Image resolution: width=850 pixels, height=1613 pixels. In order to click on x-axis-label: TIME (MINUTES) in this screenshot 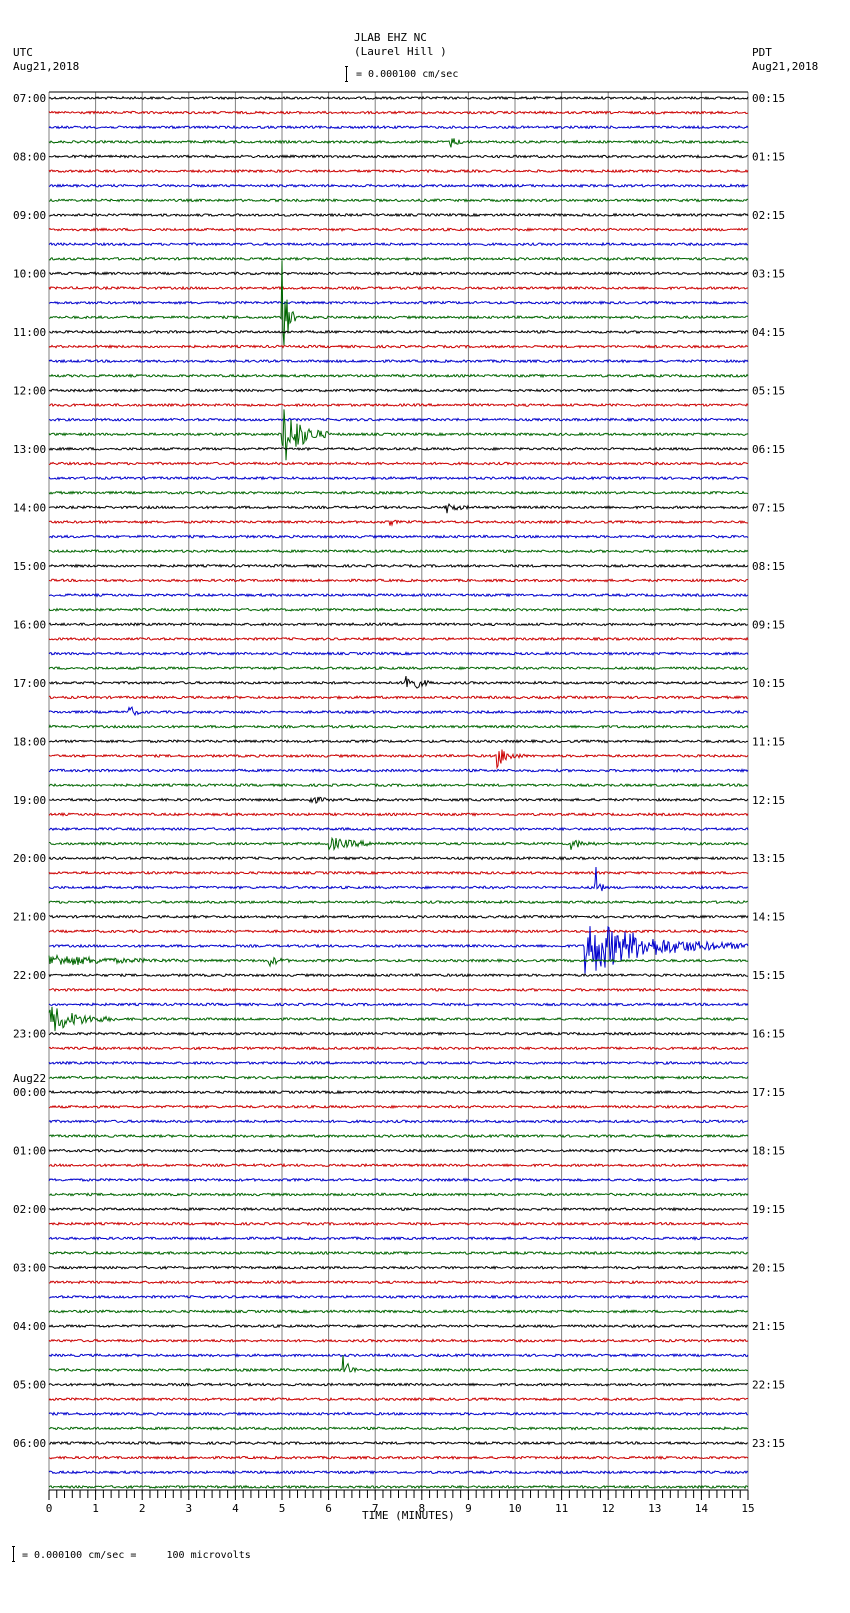, I will do `click(408, 1515)`.